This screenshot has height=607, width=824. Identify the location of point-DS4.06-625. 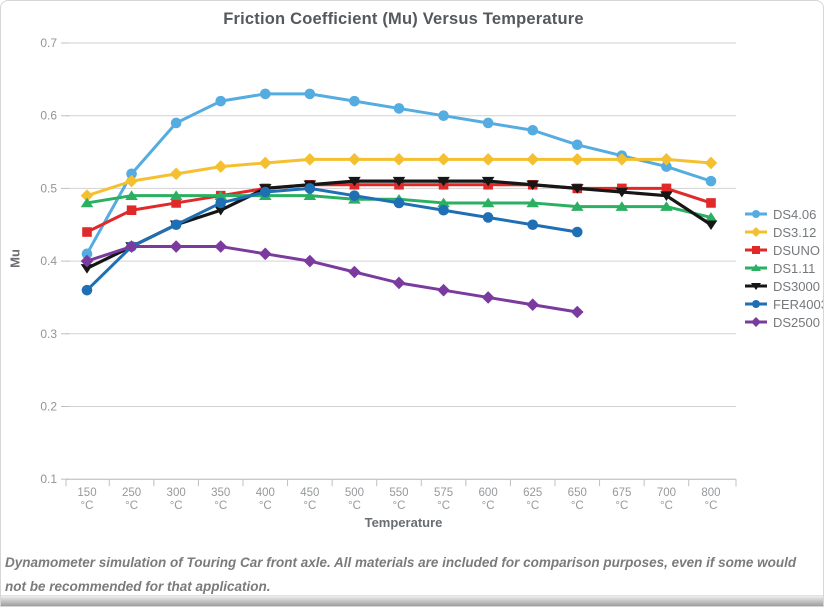
(533, 130).